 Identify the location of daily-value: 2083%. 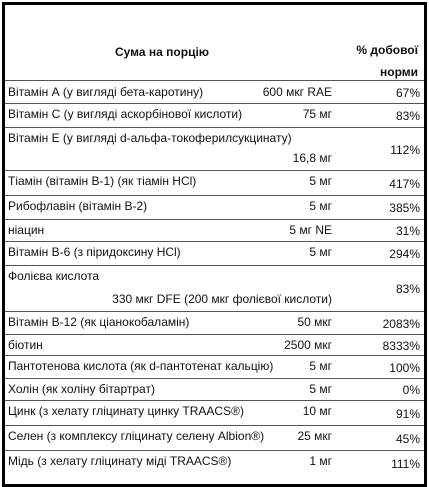
(401, 323).